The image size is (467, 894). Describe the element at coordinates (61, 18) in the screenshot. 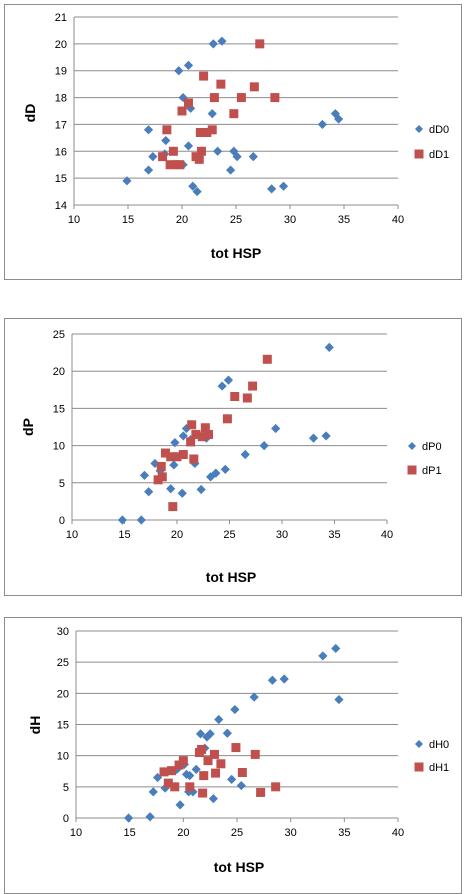

I see `y-tick-label: 21` at that location.